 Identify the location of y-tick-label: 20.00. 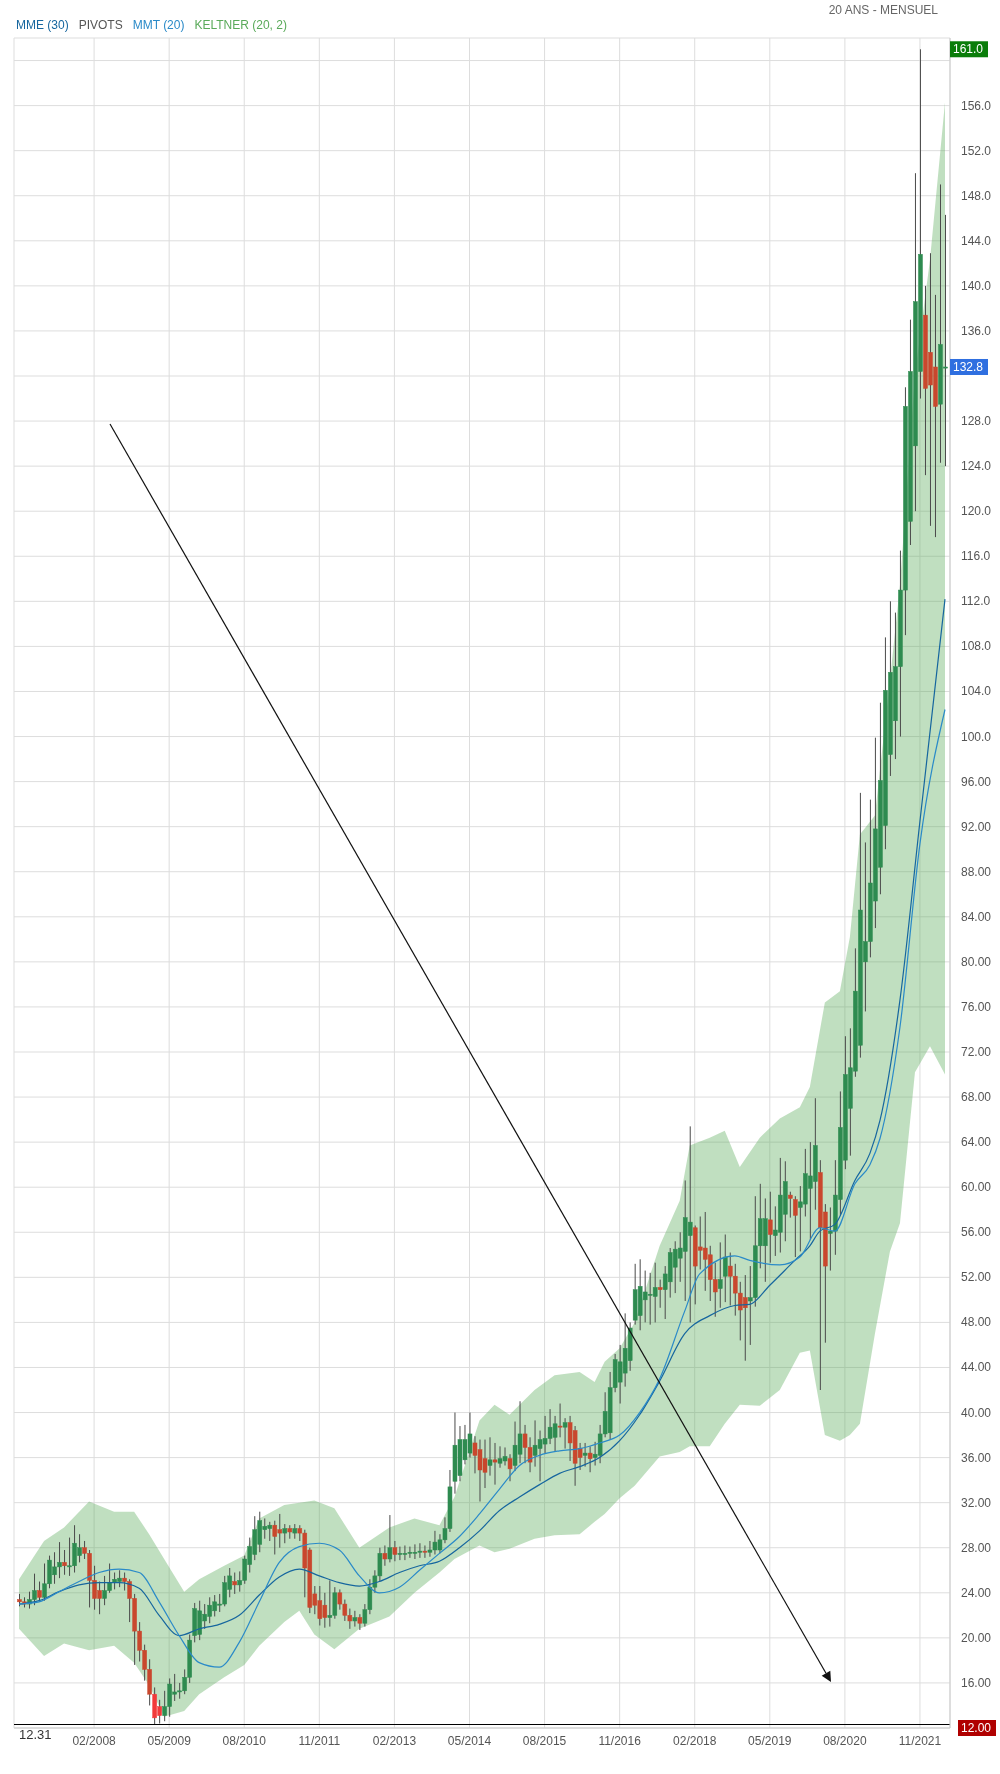
(976, 1637).